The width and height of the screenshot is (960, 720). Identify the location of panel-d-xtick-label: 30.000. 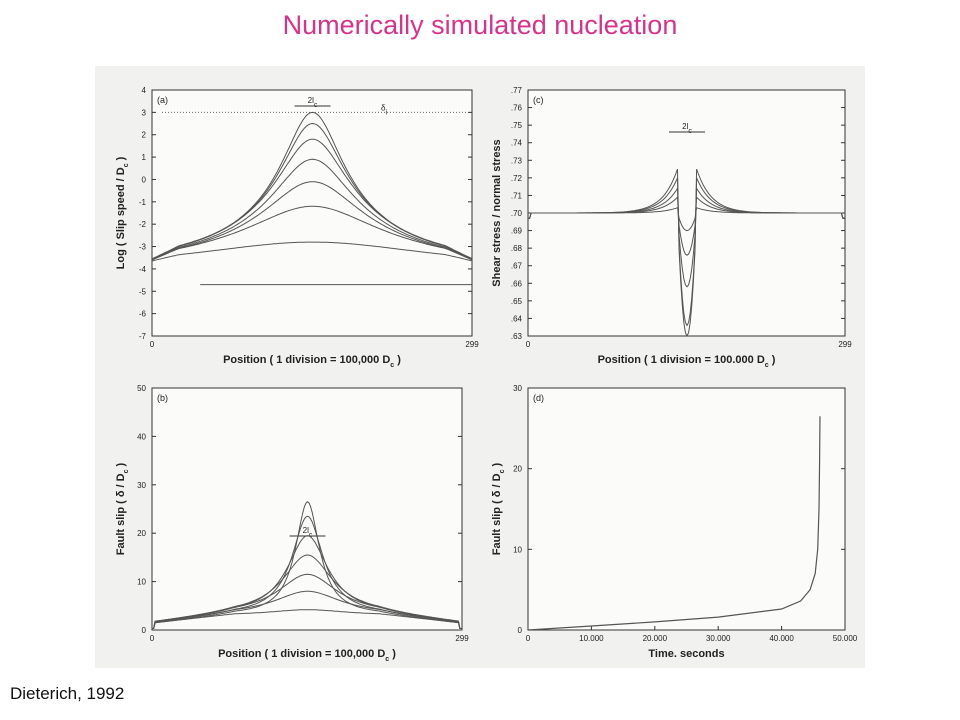
(718, 638).